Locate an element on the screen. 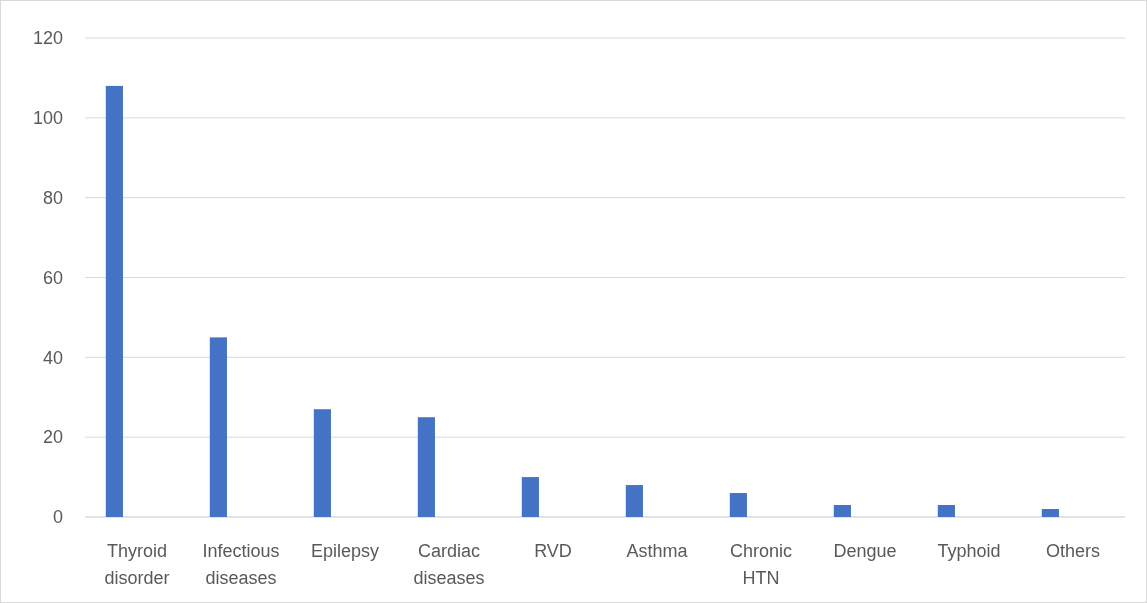  x-tick-label: Others is located at coordinates (1073, 551).